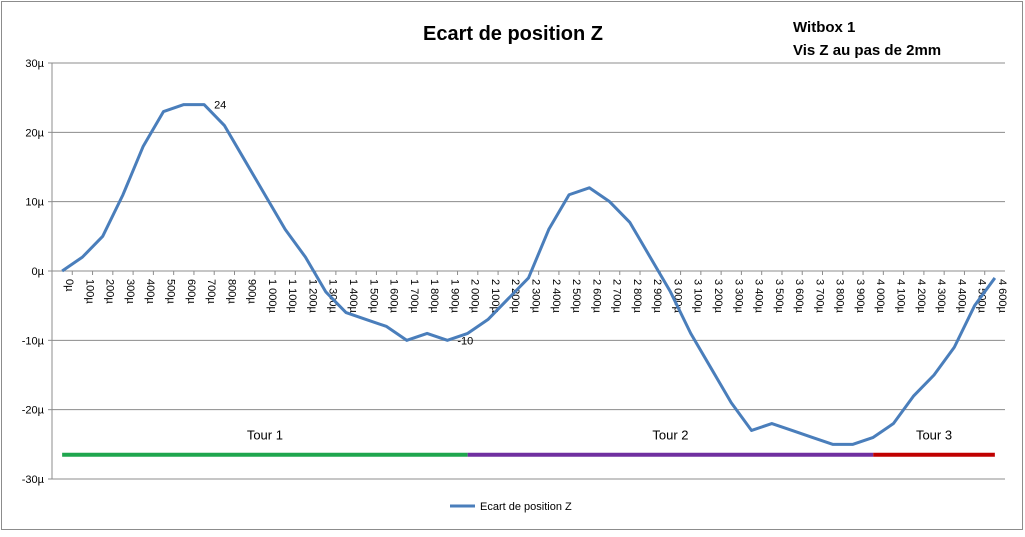  I want to click on x-tick-label: 2 000µ, so click(475, 296).